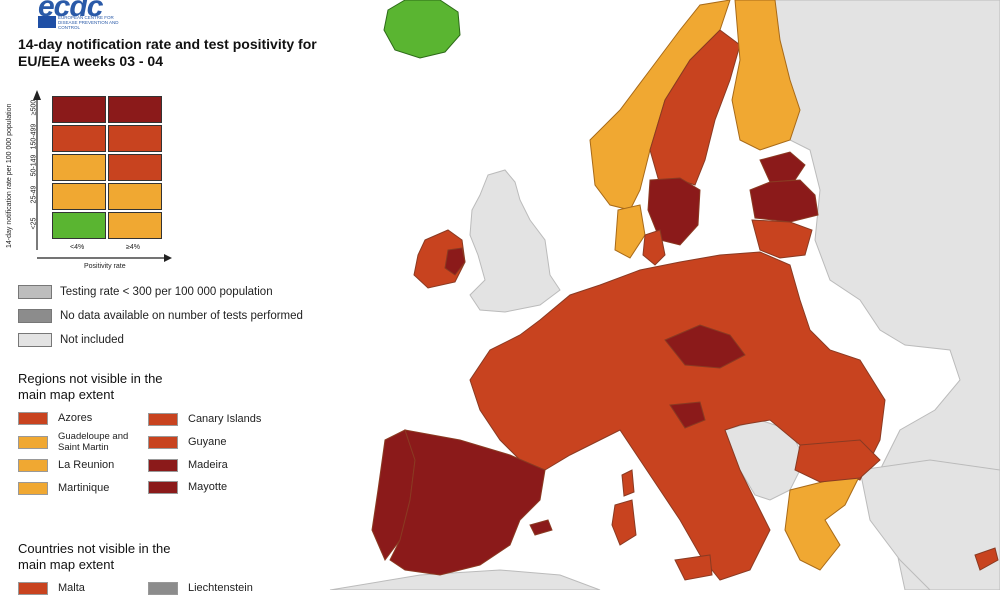  I want to click on region-madeira: Madeira, so click(188, 465).